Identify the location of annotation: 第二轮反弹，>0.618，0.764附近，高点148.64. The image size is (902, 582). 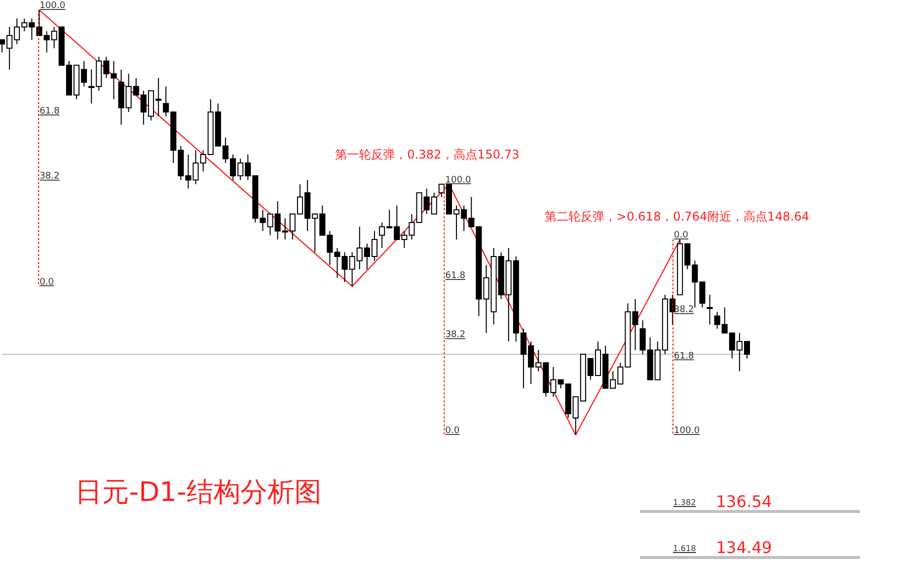
(677, 217).